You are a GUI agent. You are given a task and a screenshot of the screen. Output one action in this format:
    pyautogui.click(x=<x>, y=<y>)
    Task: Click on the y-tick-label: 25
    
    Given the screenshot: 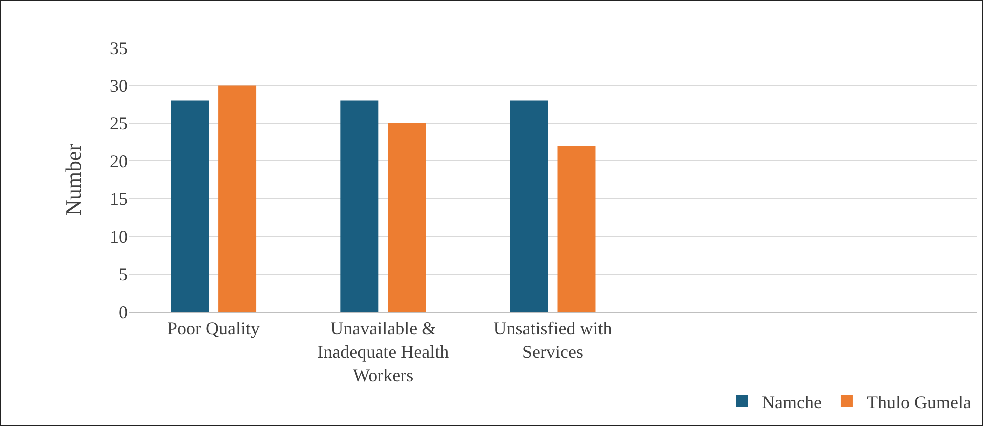 What is the action you would take?
    pyautogui.click(x=119, y=124)
    